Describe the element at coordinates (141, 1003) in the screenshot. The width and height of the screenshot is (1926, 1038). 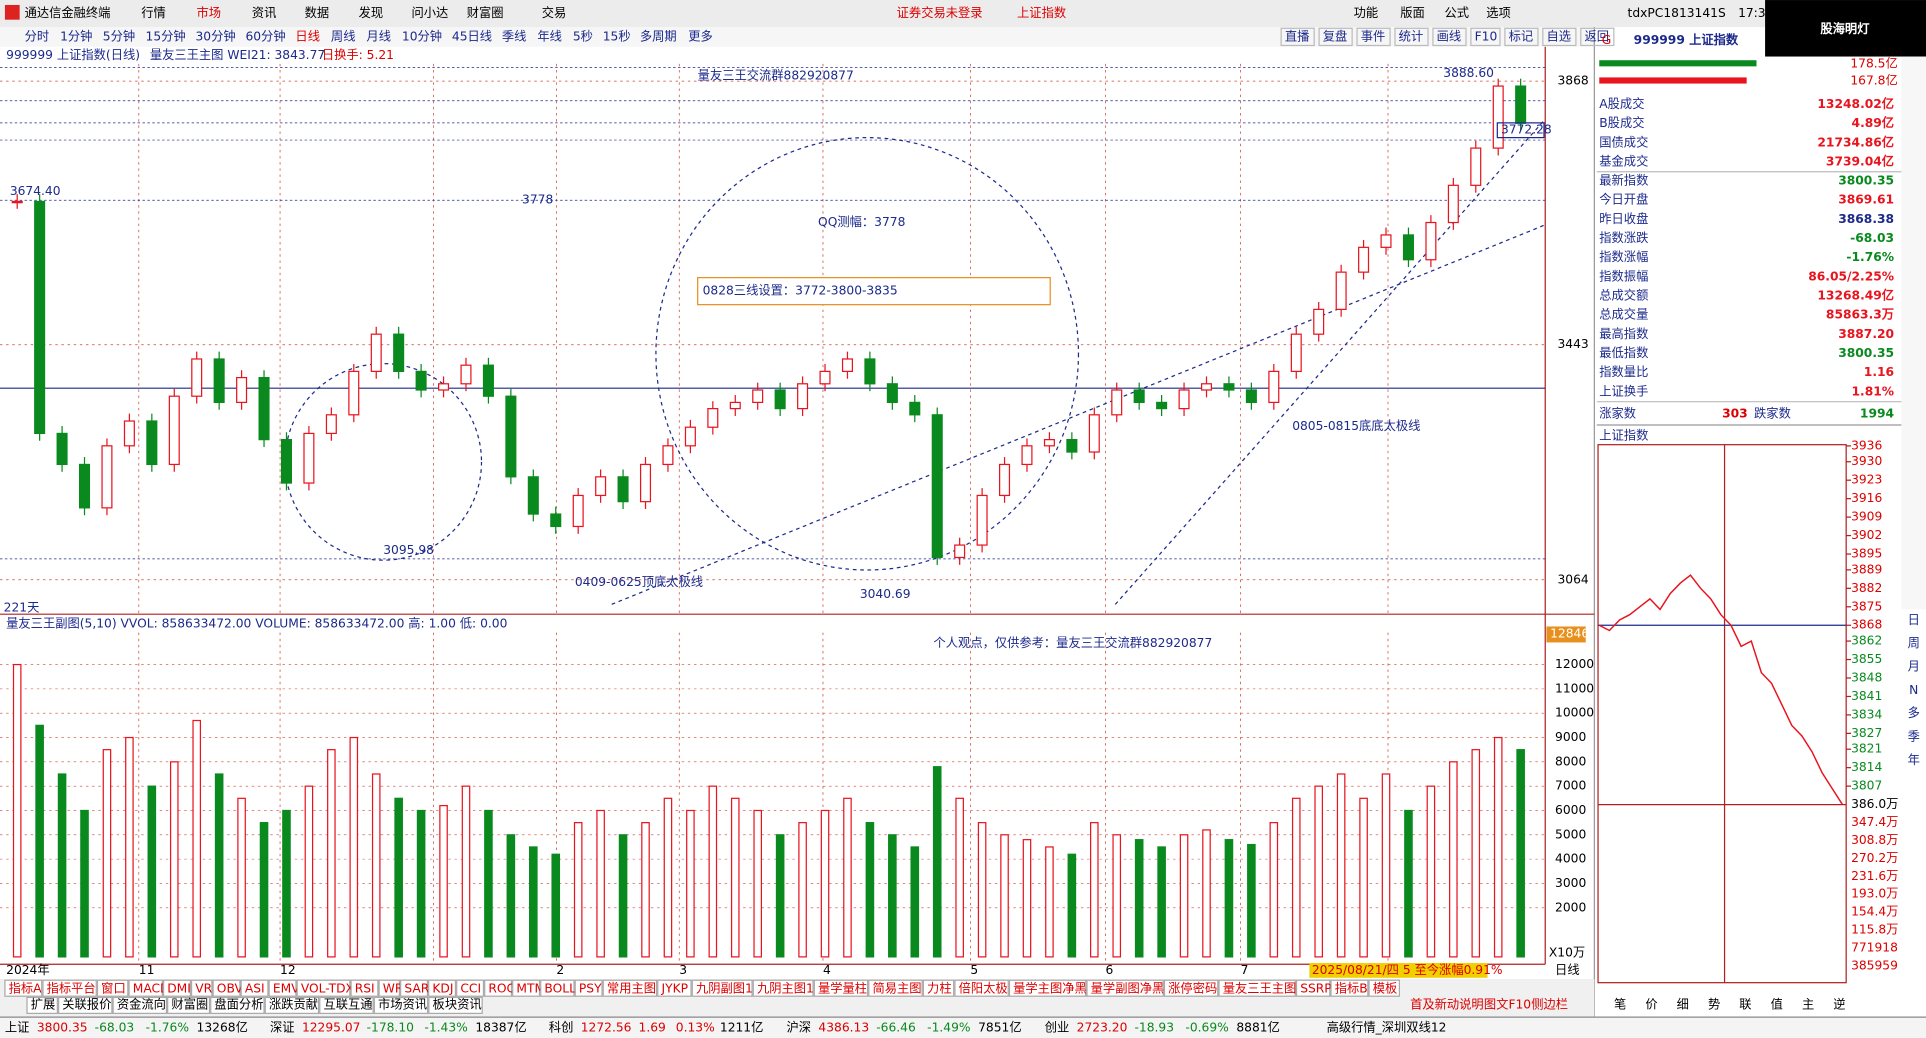
I see `info-tab: 资金流向` at that location.